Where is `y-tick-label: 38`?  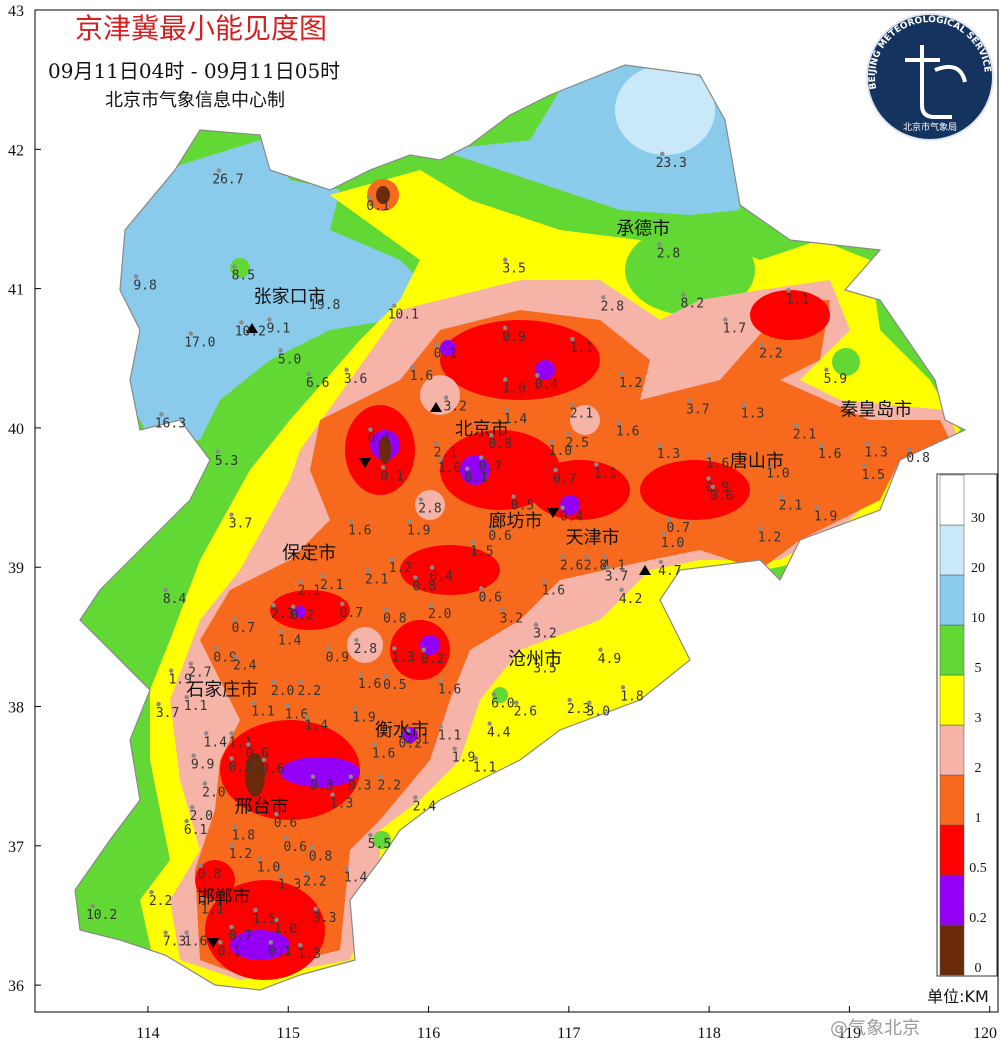 y-tick-label: 38 is located at coordinates (16, 708).